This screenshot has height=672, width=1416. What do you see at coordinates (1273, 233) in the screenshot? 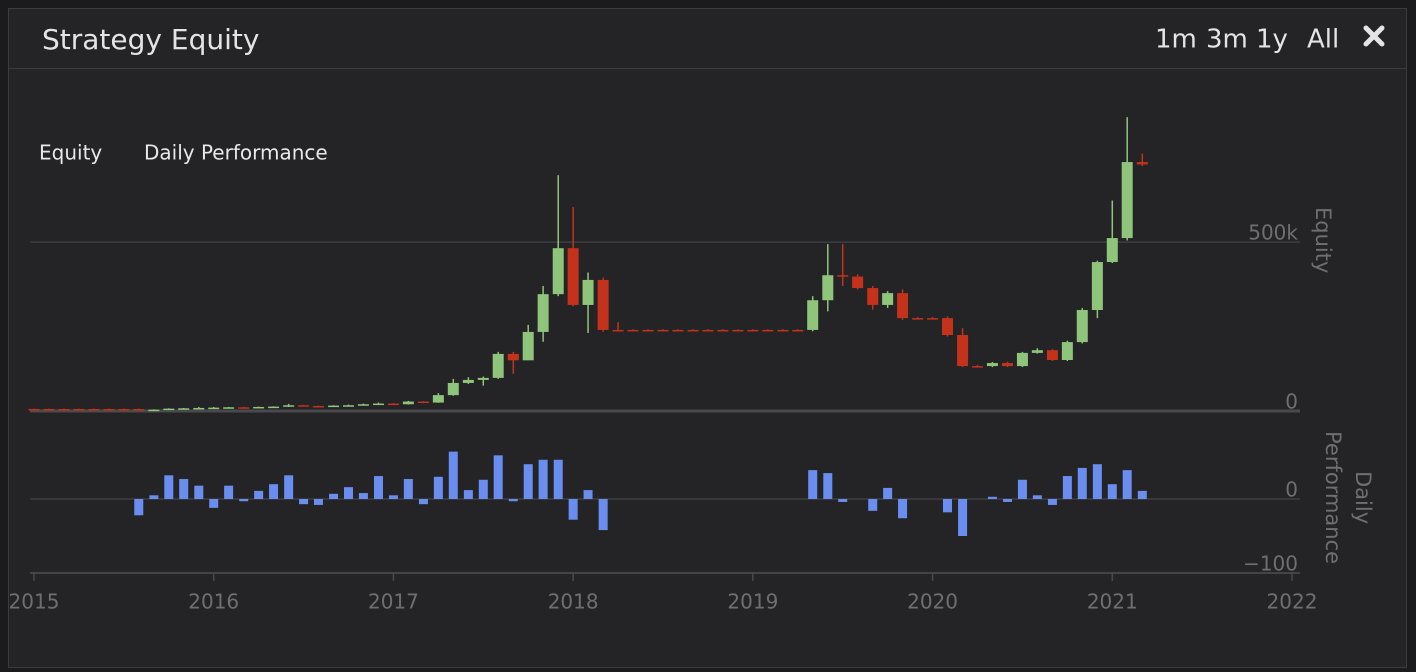
I see `y-tick-label: 500k` at bounding box center [1273, 233].